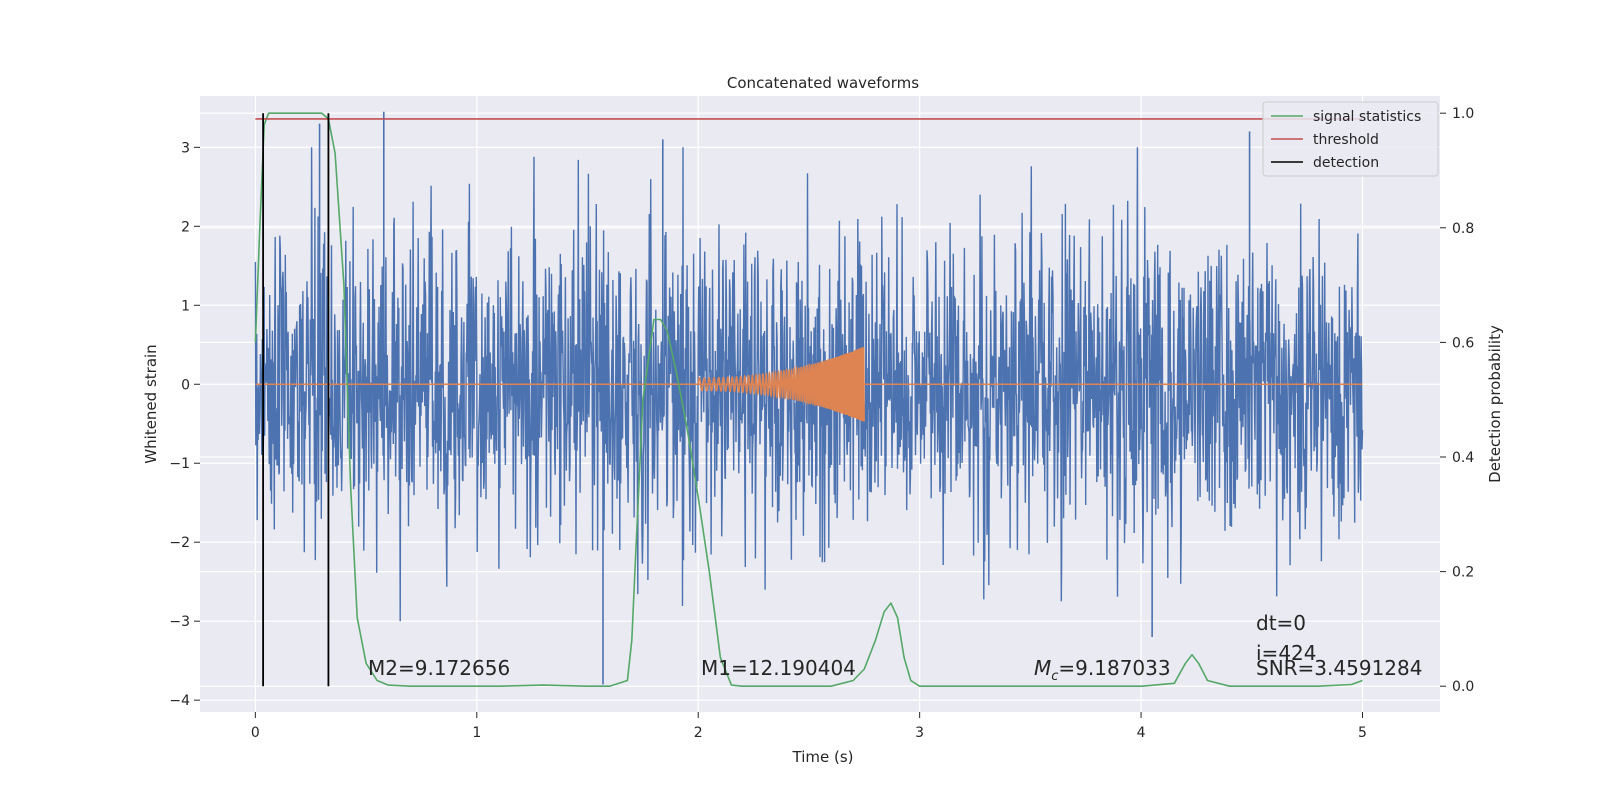  Describe the element at coordinates (439, 668) in the screenshot. I see `m2-annotation: M2=9.172656` at that location.